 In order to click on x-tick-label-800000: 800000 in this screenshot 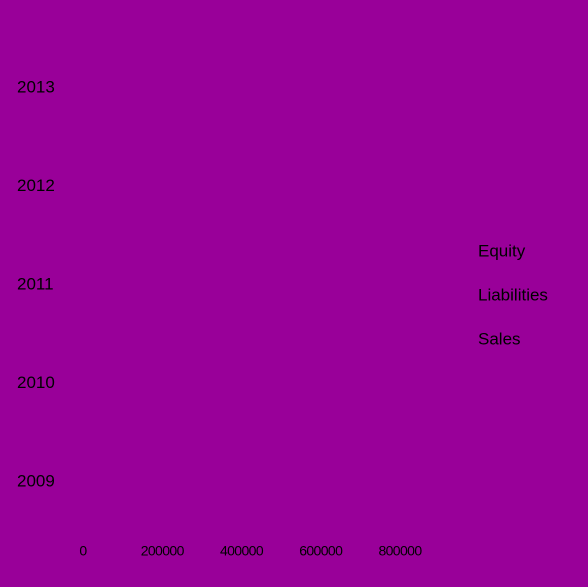, I will do `click(400, 551)`.